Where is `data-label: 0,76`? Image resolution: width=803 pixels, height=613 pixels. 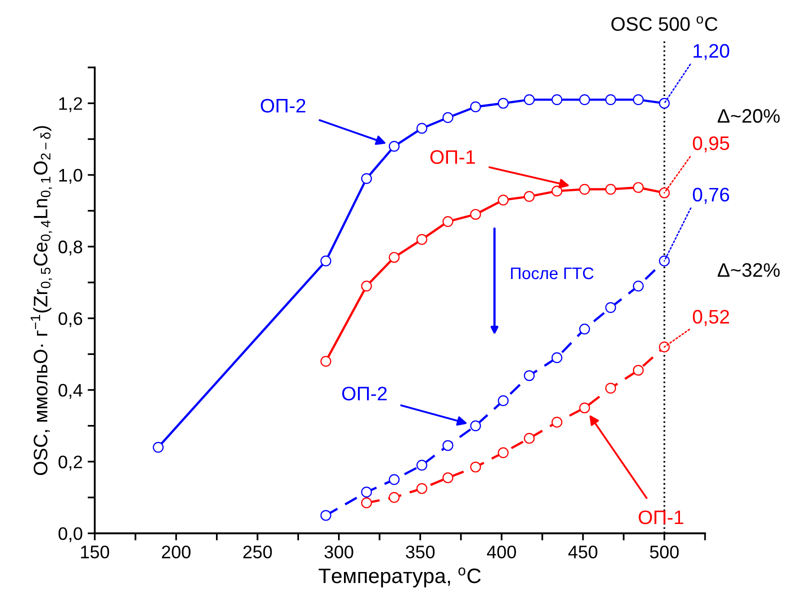
data-label: 0,76 is located at coordinates (711, 196).